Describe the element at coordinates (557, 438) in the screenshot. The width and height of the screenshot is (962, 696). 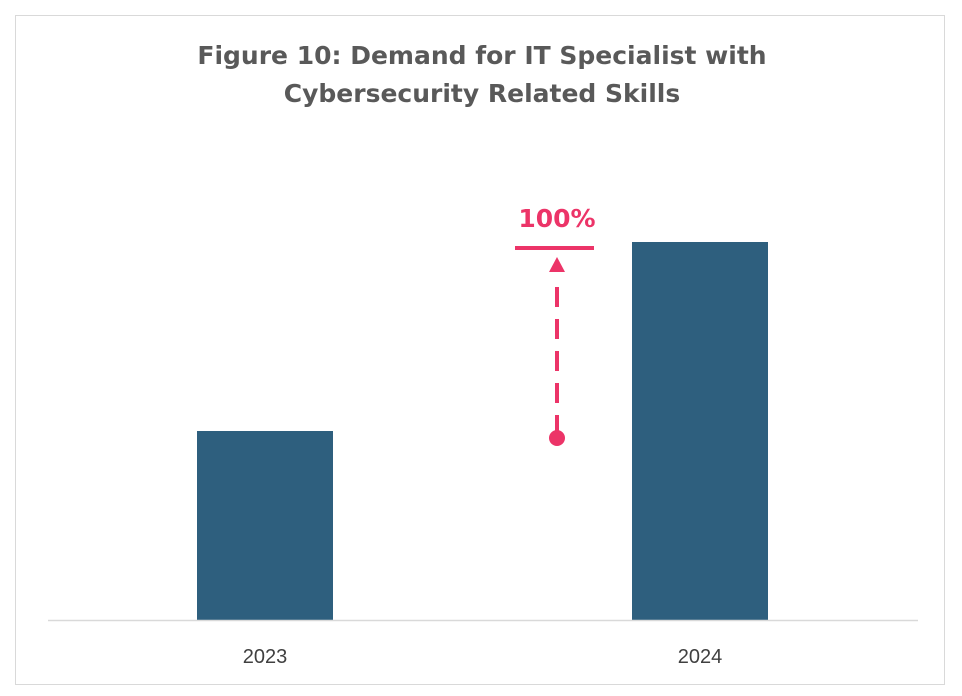
I see `growth-start-dot` at that location.